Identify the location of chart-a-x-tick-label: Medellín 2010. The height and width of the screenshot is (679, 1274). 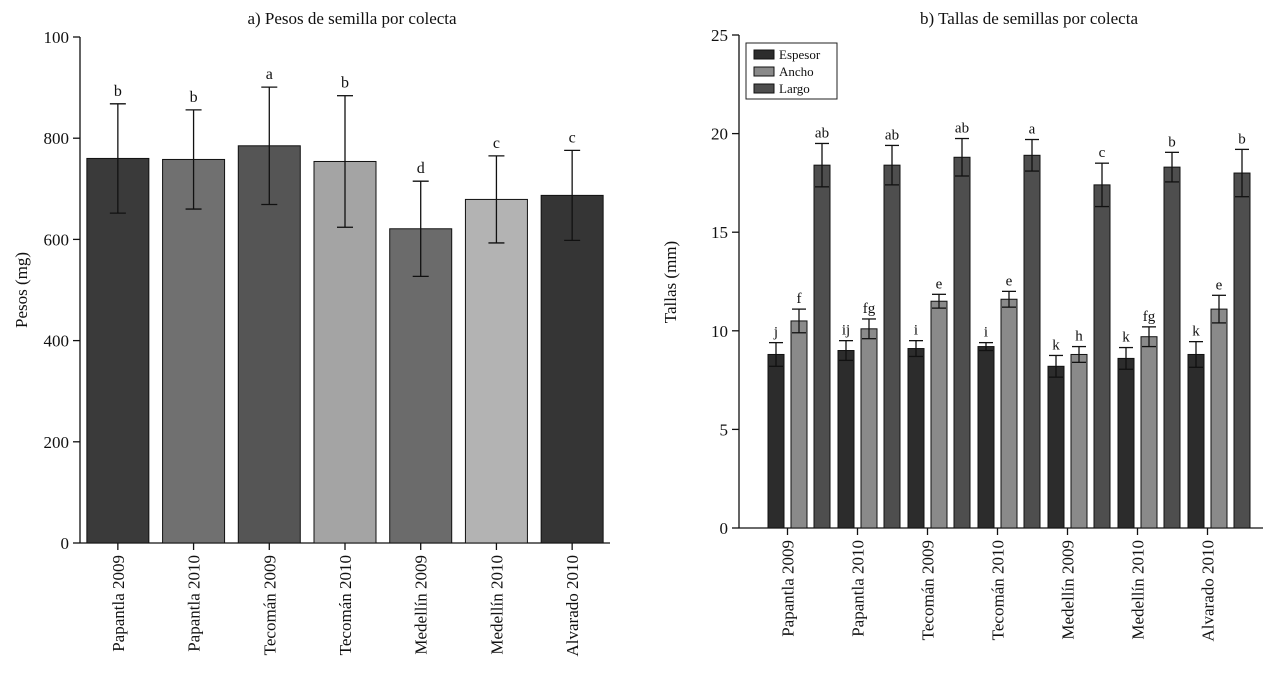
(496, 605).